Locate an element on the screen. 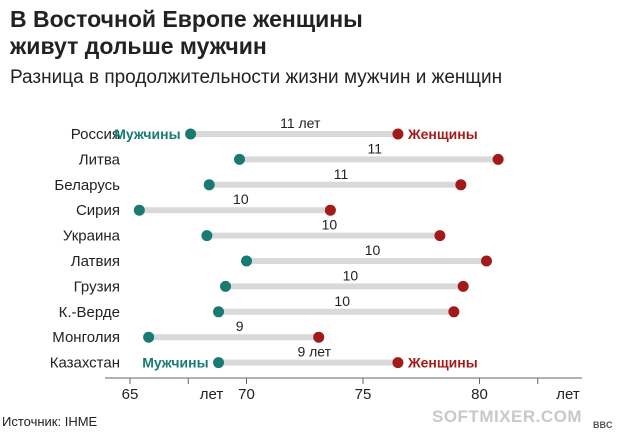 The image size is (620, 435). country-label: К.-Верде is located at coordinates (89, 312).